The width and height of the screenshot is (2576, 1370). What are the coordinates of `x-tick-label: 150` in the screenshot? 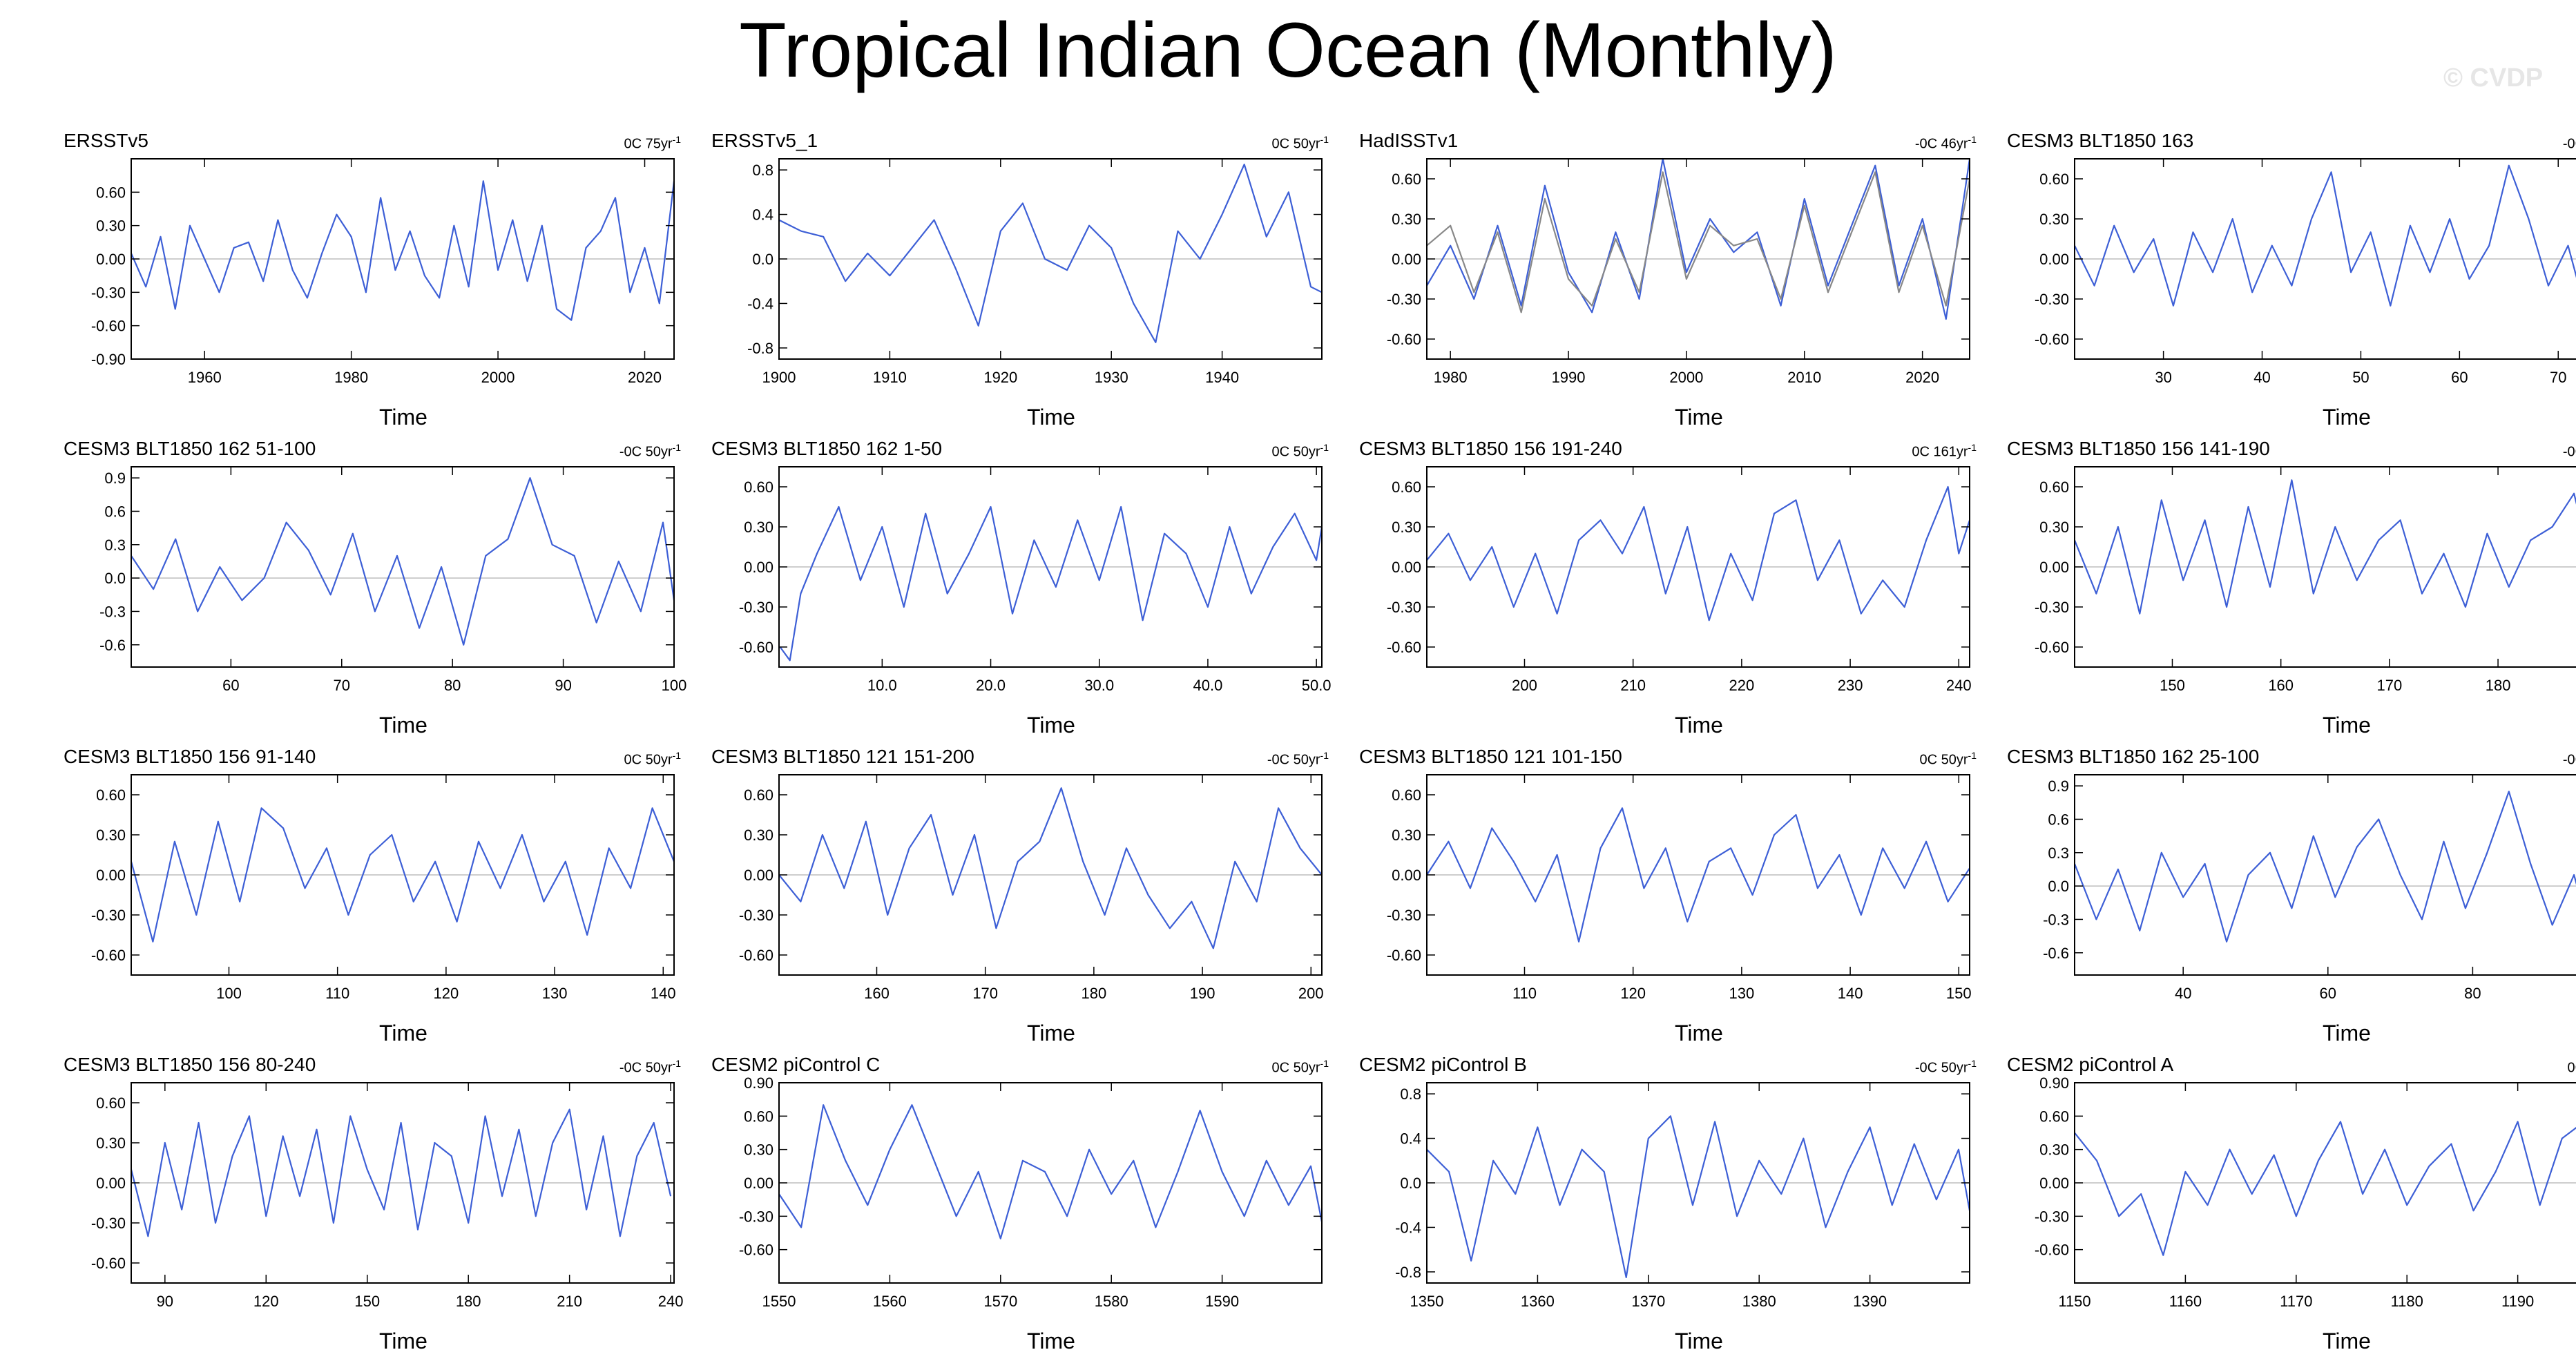 It's located at (2172, 686).